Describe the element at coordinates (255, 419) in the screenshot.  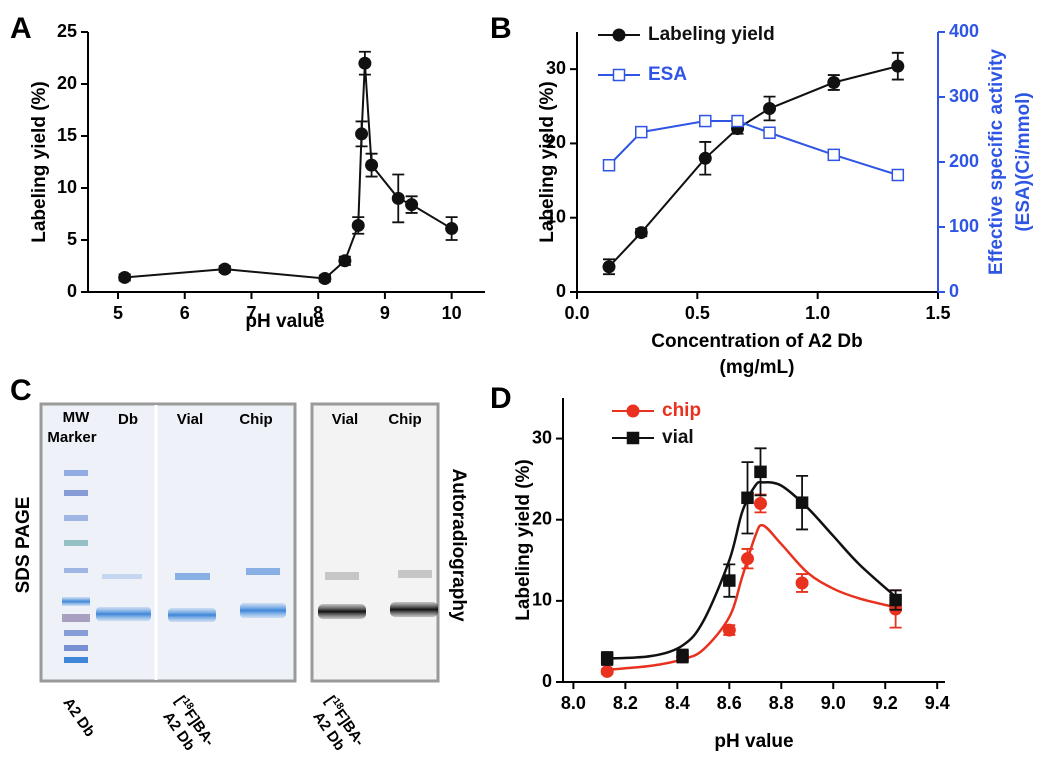
I see `lane-label: Chip` at that location.